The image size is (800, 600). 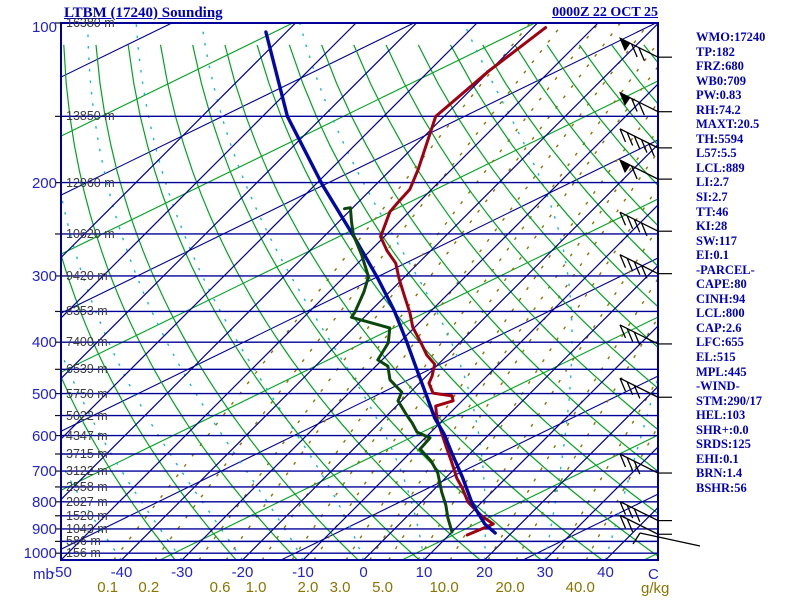 I want to click on temp-tick-label: -50, so click(x=61, y=572).